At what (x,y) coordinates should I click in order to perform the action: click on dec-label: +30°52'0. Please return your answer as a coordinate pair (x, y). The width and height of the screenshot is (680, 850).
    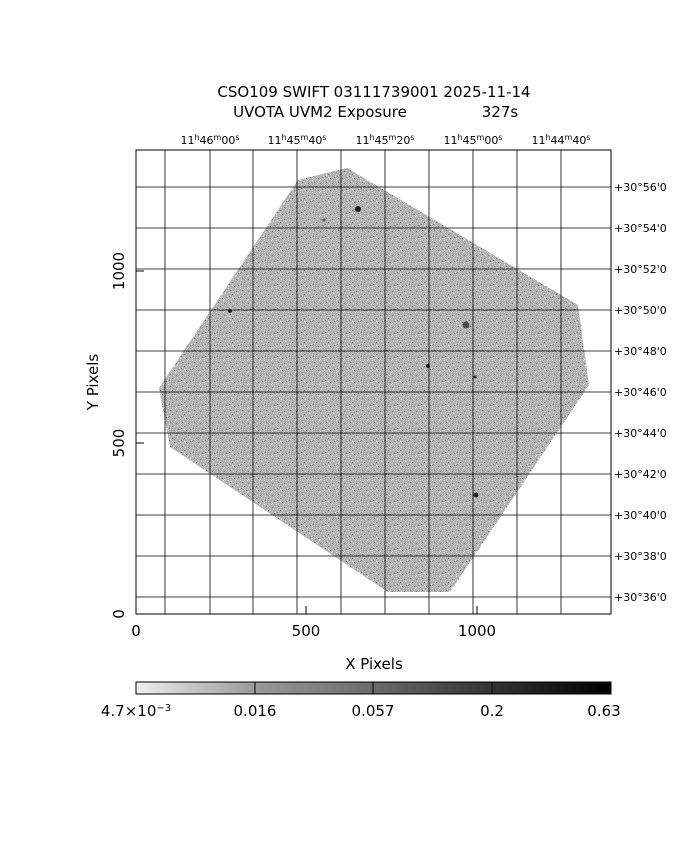
    Looking at the image, I should click on (640, 269).